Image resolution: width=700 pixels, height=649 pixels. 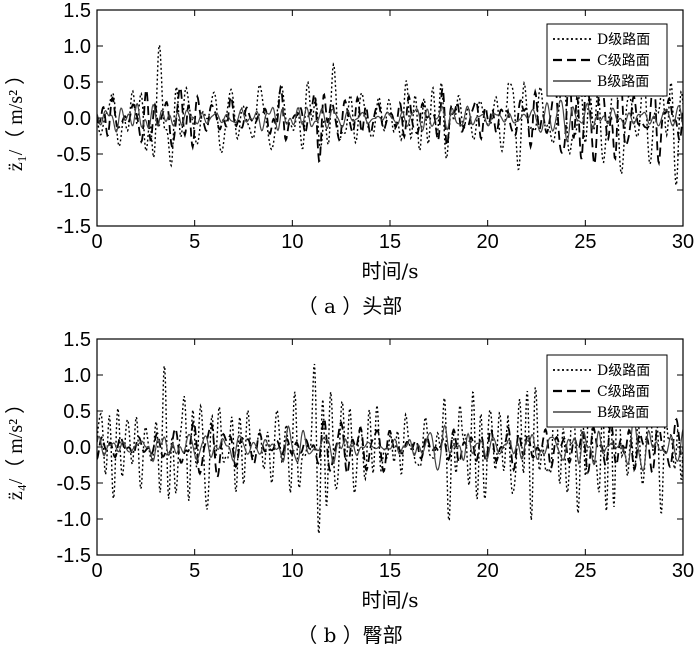 I want to click on y-axis-label: z̈₁/（ m/s² ）, so click(x=15, y=118).